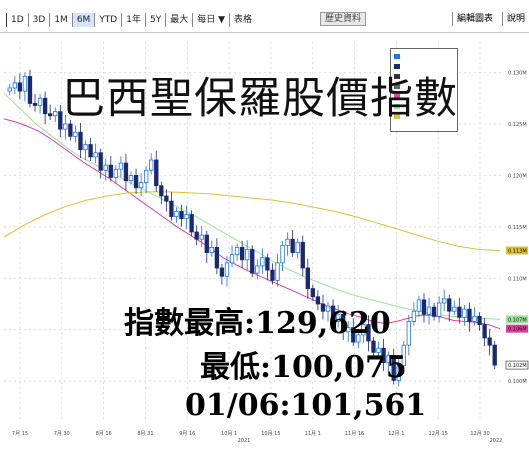  I want to click on stat-latest: 01/06:101,561, so click(306, 405).